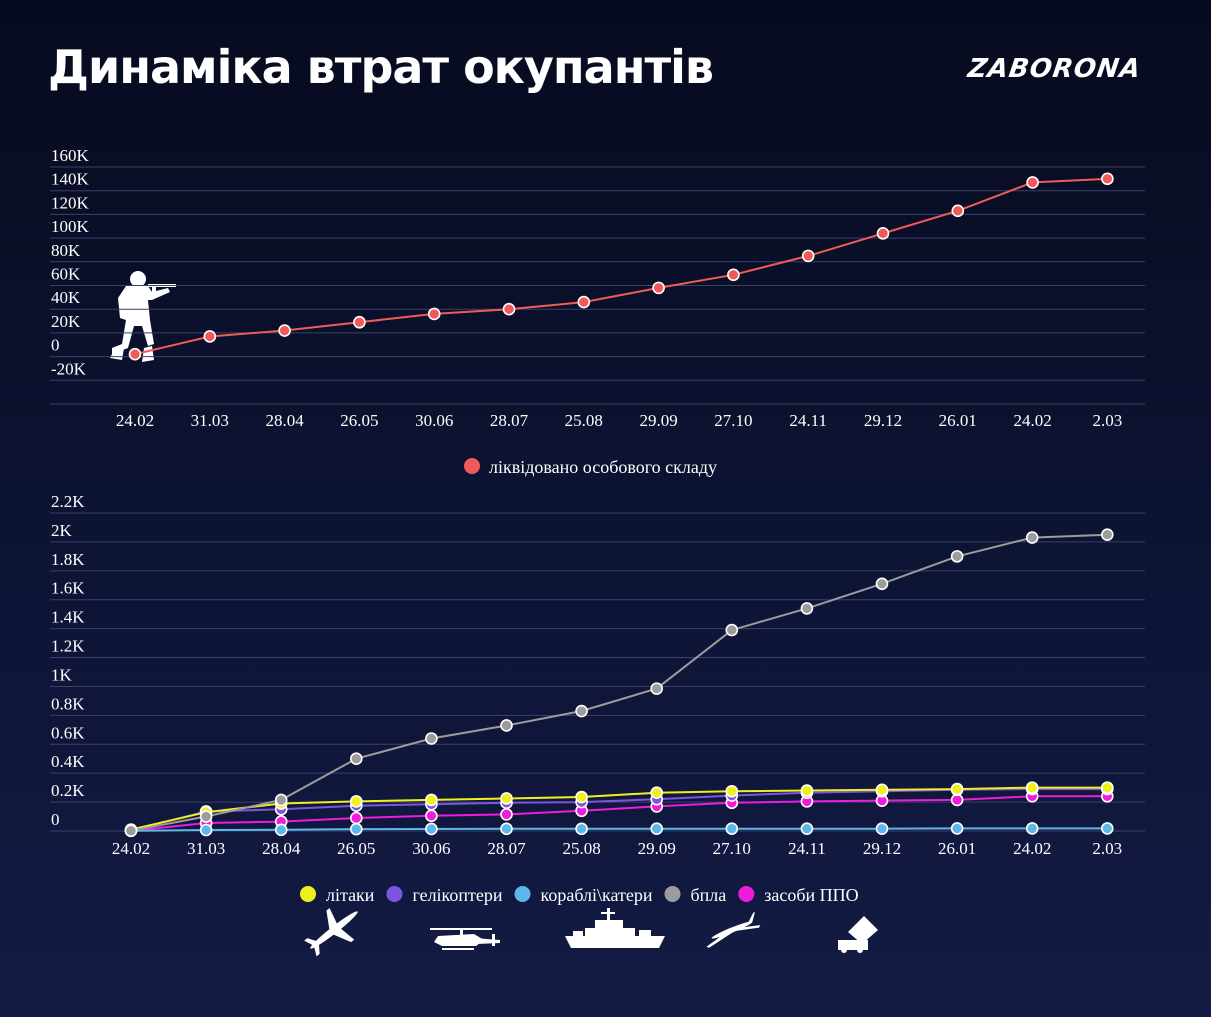 Image resolution: width=1211 pixels, height=1017 pixels. I want to click on y-tick-label: 160K, so click(70, 155).